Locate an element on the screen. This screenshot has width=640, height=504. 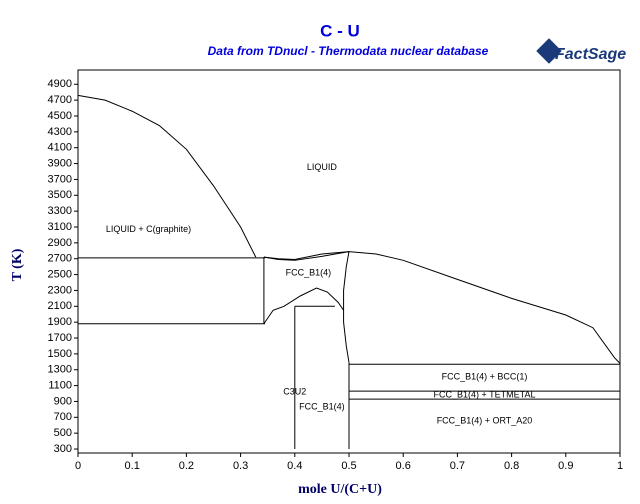
y-tick-label: 1700 is located at coordinates (60, 338).